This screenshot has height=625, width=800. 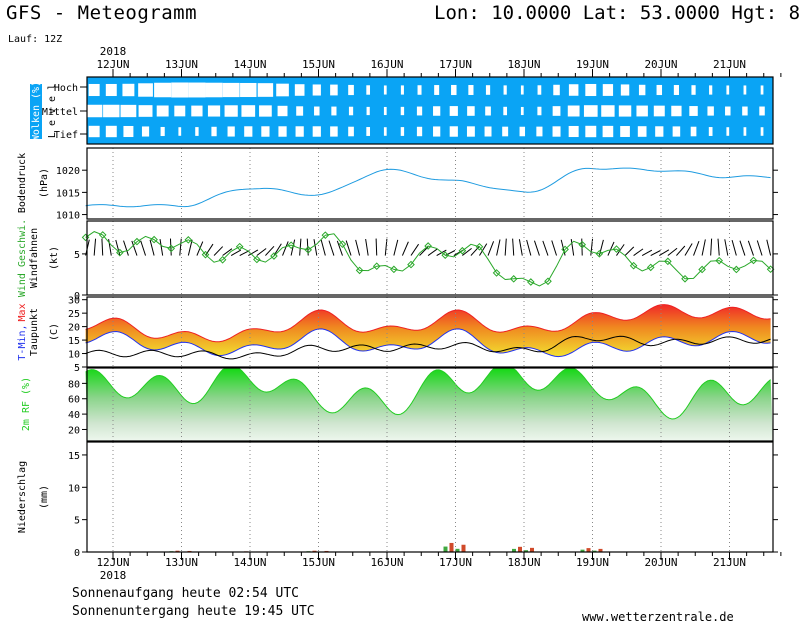 What do you see at coordinates (428, 393) in the screenshot?
I see `humidity-line` at bounding box center [428, 393].